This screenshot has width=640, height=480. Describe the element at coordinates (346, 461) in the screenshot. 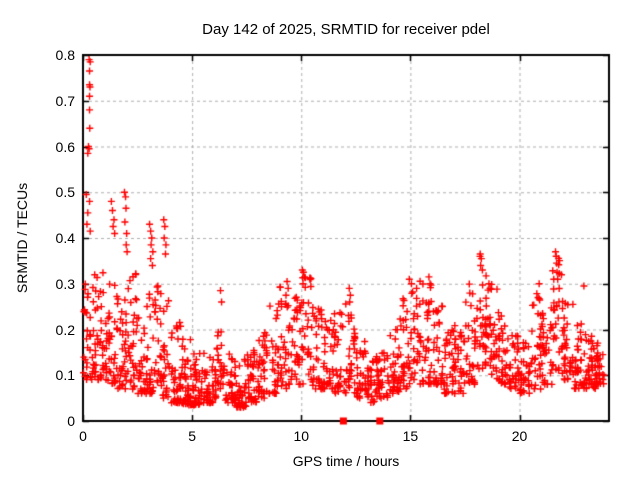

I see `x-axis-label: GPS time / hours` at that location.